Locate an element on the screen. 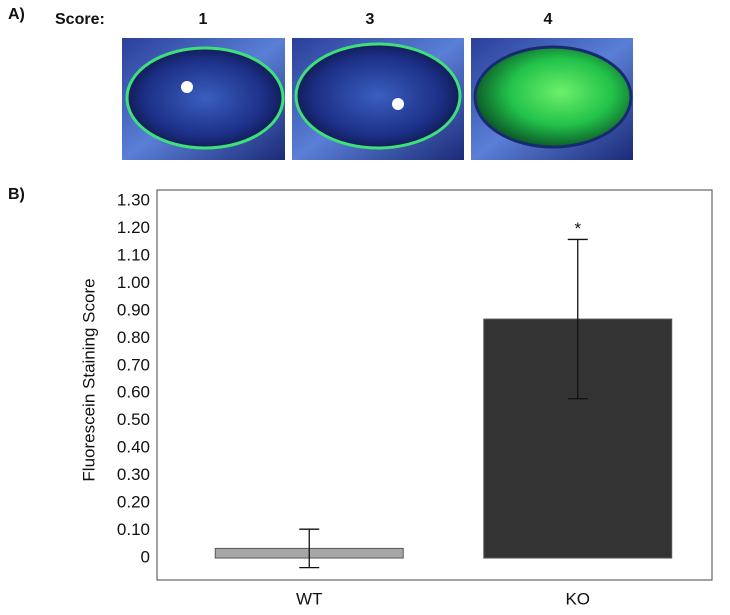  panel-label: A) is located at coordinates (16, 14).